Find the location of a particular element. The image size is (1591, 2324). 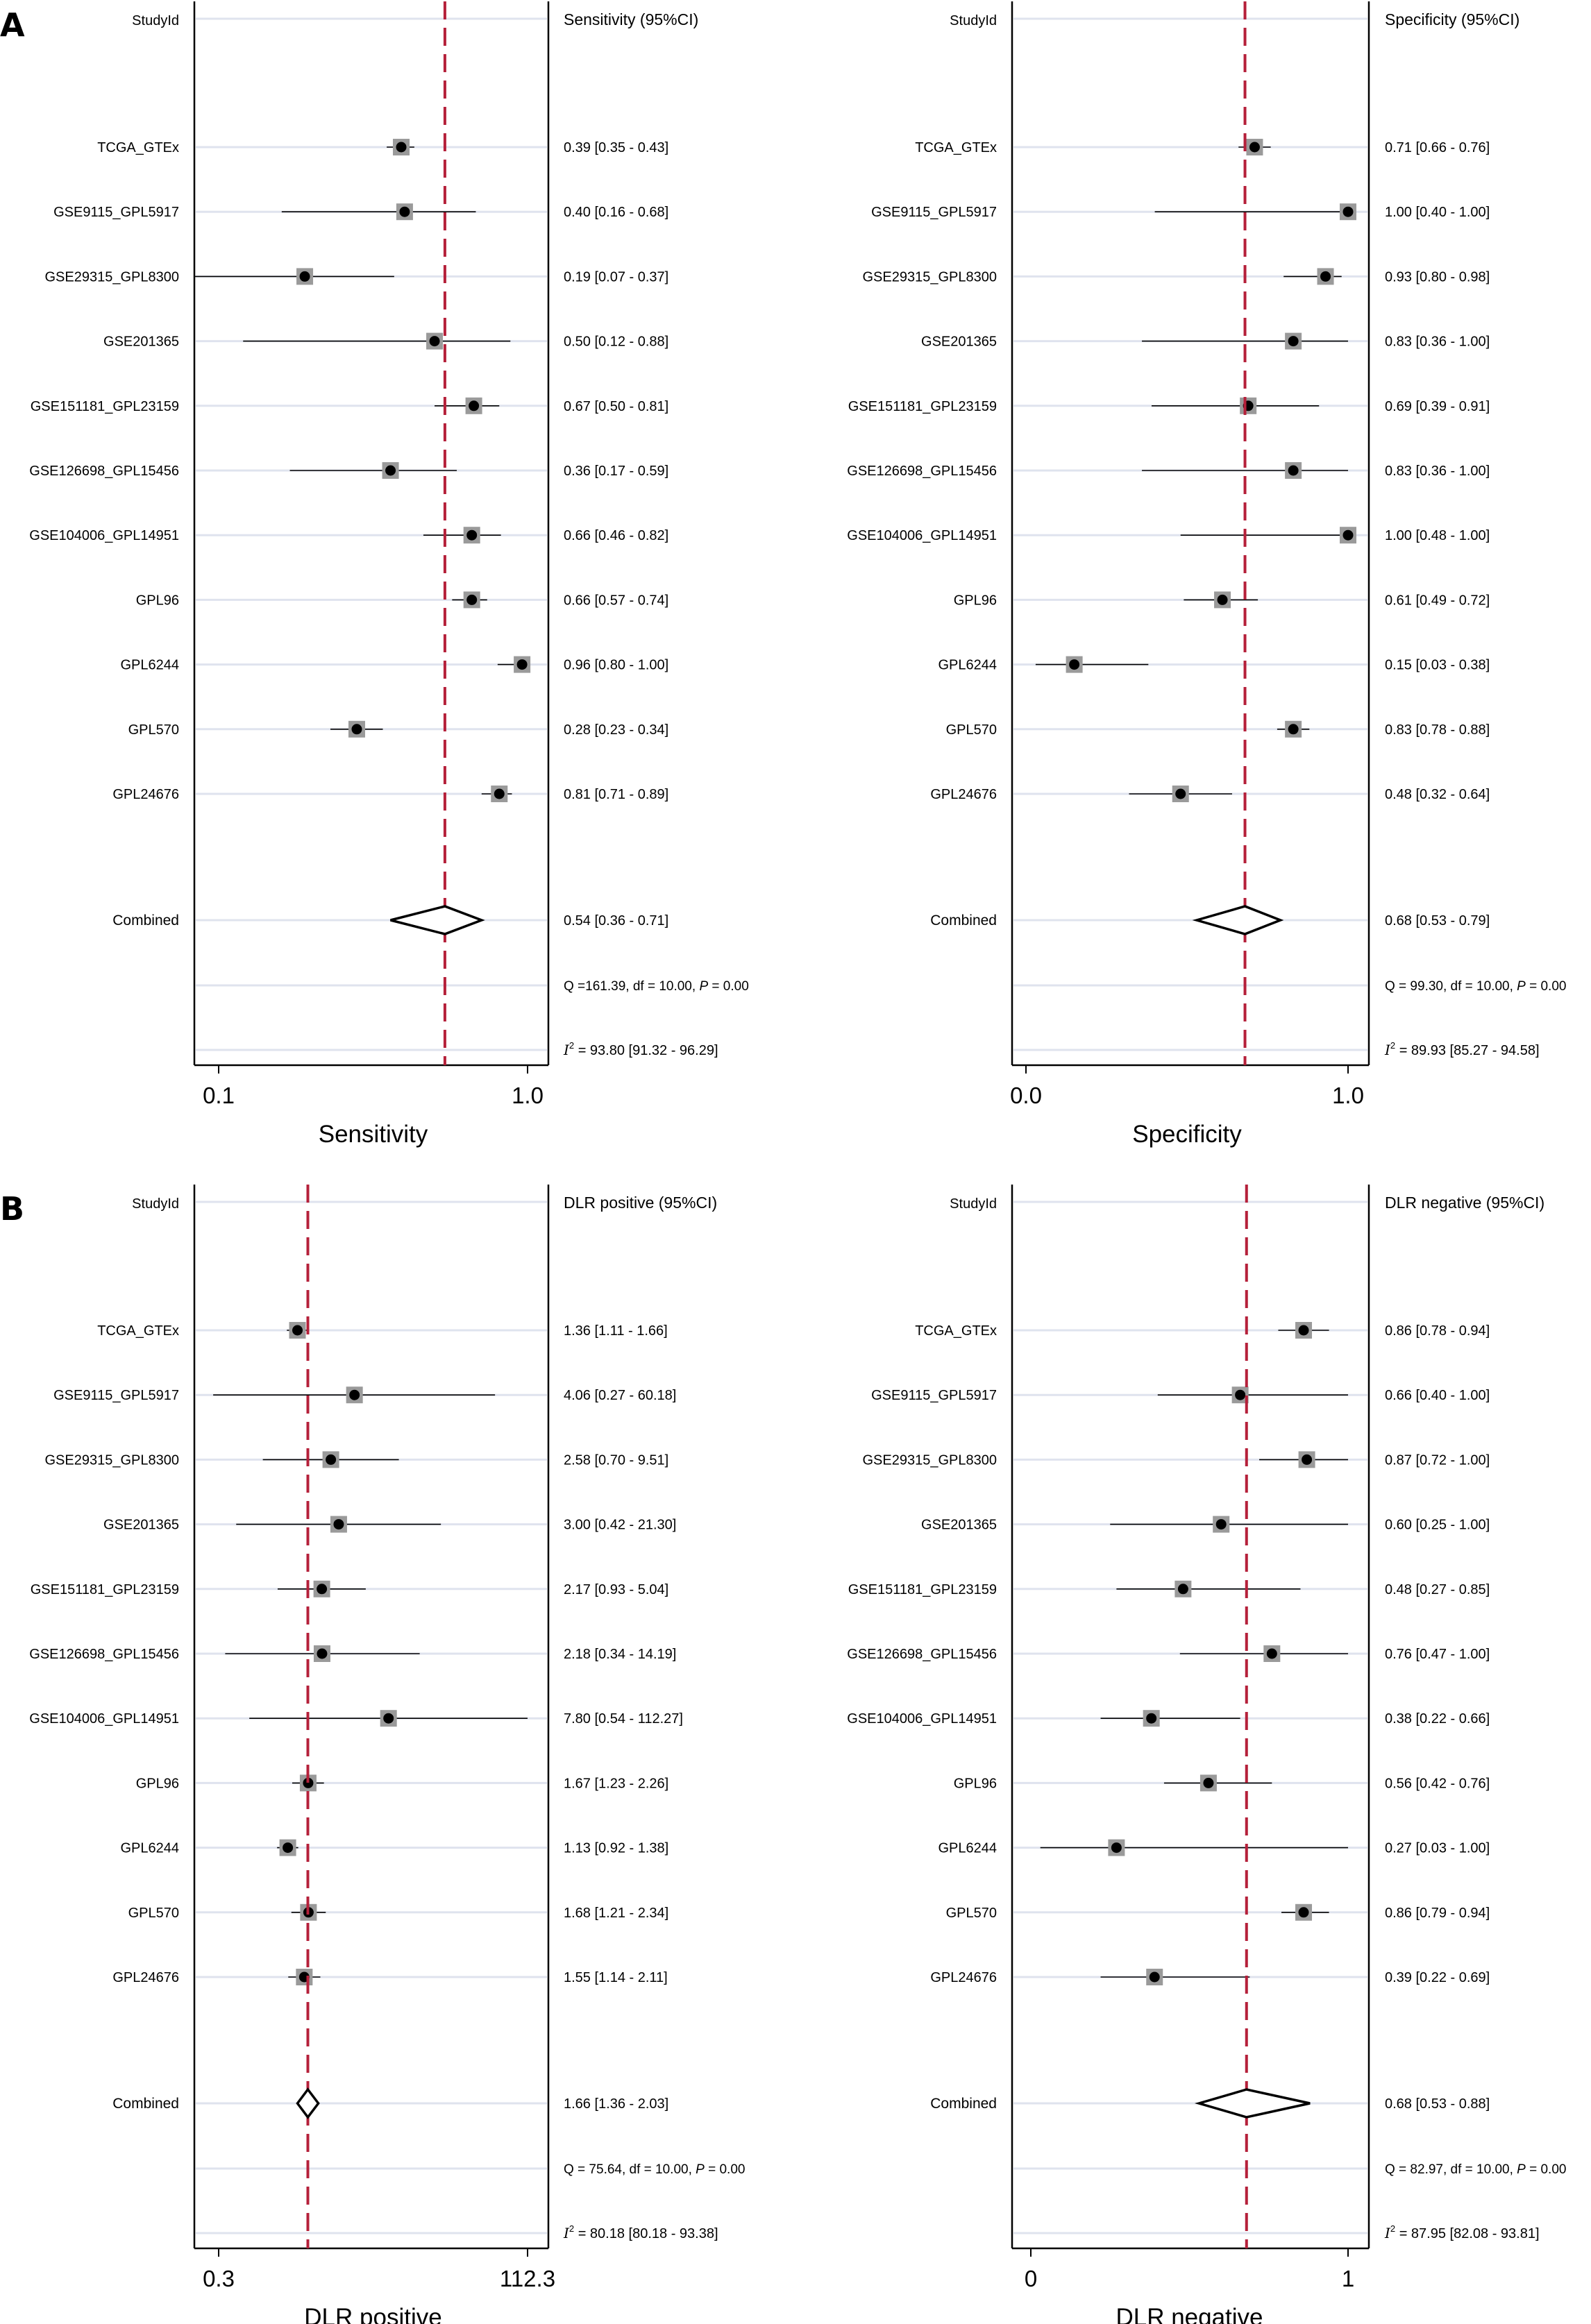

estimate-label: 0.39 [0.22 - 0.69] is located at coordinates (1437, 1977).